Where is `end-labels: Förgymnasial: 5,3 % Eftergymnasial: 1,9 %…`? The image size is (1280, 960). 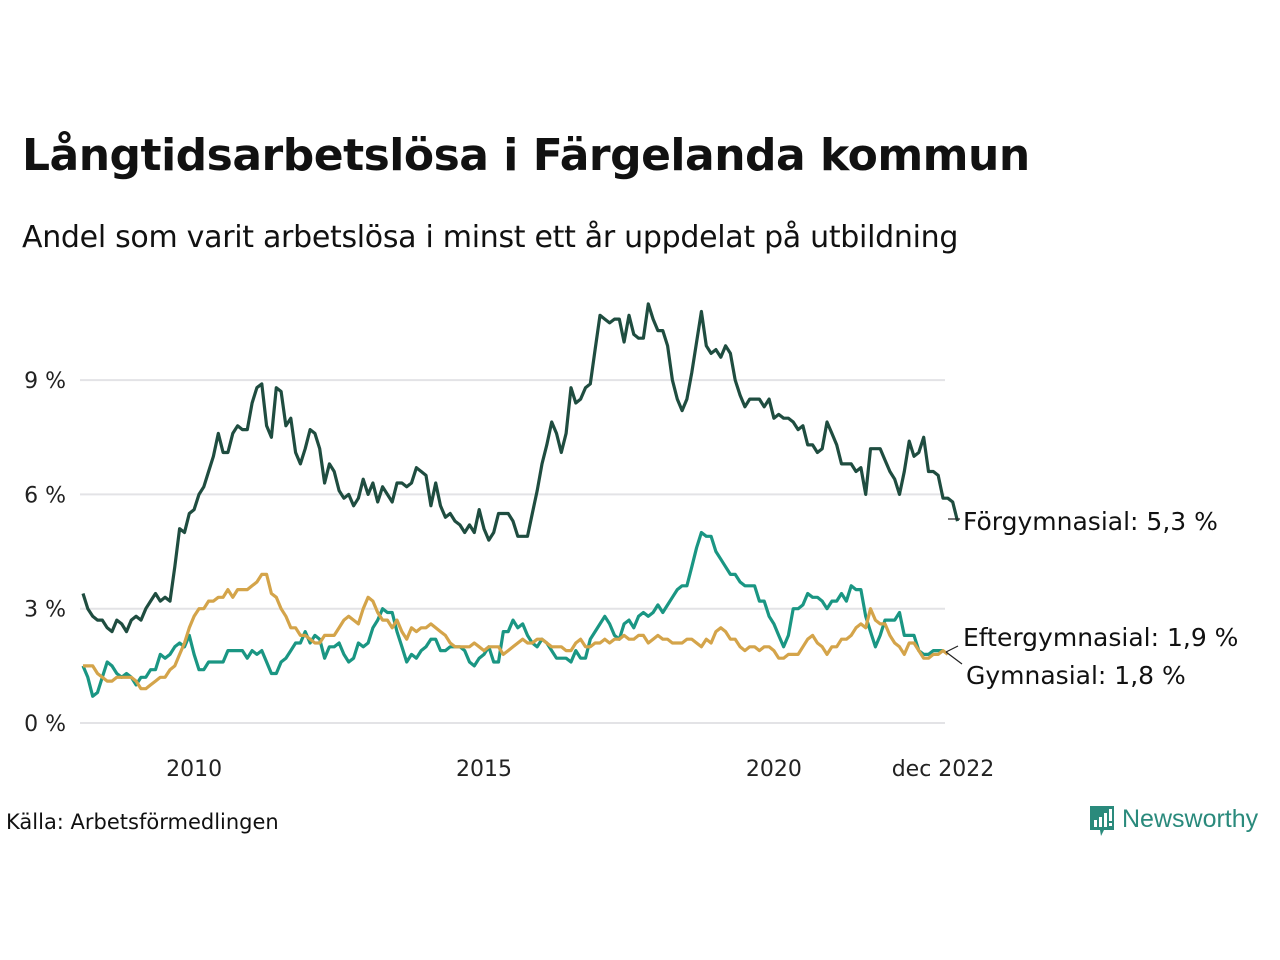 end-labels: Förgymnasial: 5,3 % Eftergymnasial: 1,9 %… is located at coordinates (1091, 598).